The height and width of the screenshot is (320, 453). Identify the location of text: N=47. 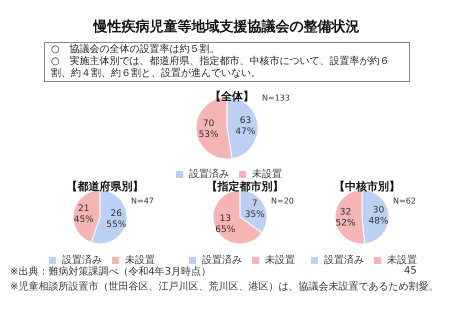
(142, 201).